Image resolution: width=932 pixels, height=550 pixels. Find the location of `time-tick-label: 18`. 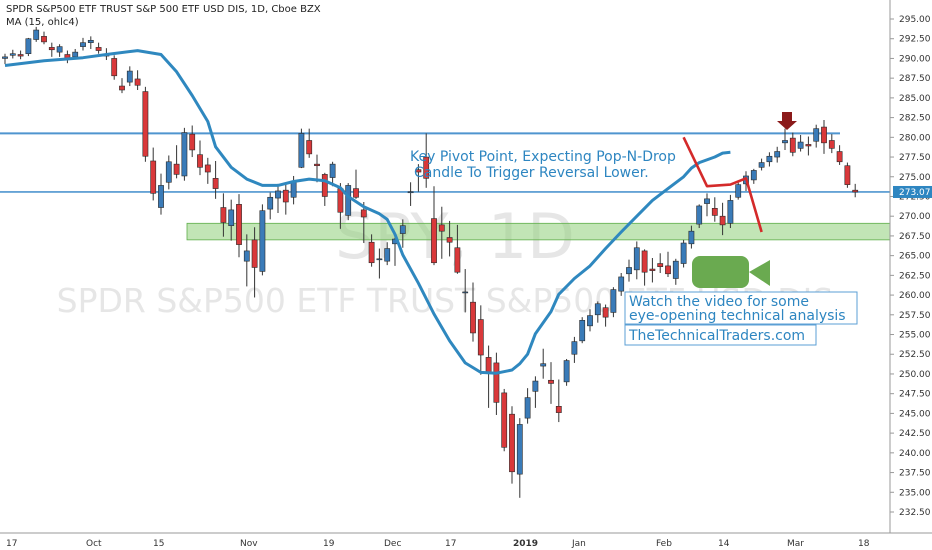

time-tick-label: 18 is located at coordinates (864, 544).